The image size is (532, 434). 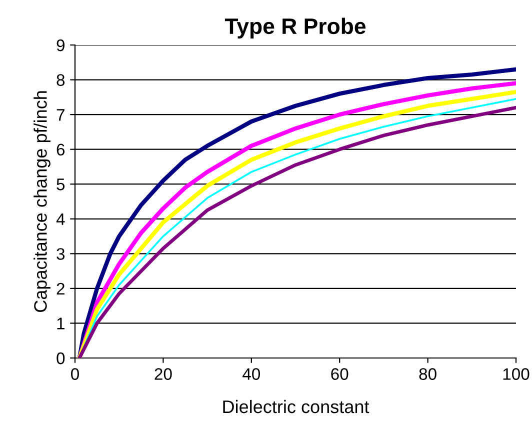 What do you see at coordinates (516, 374) in the screenshot?
I see `x-tick-label: 100` at bounding box center [516, 374].